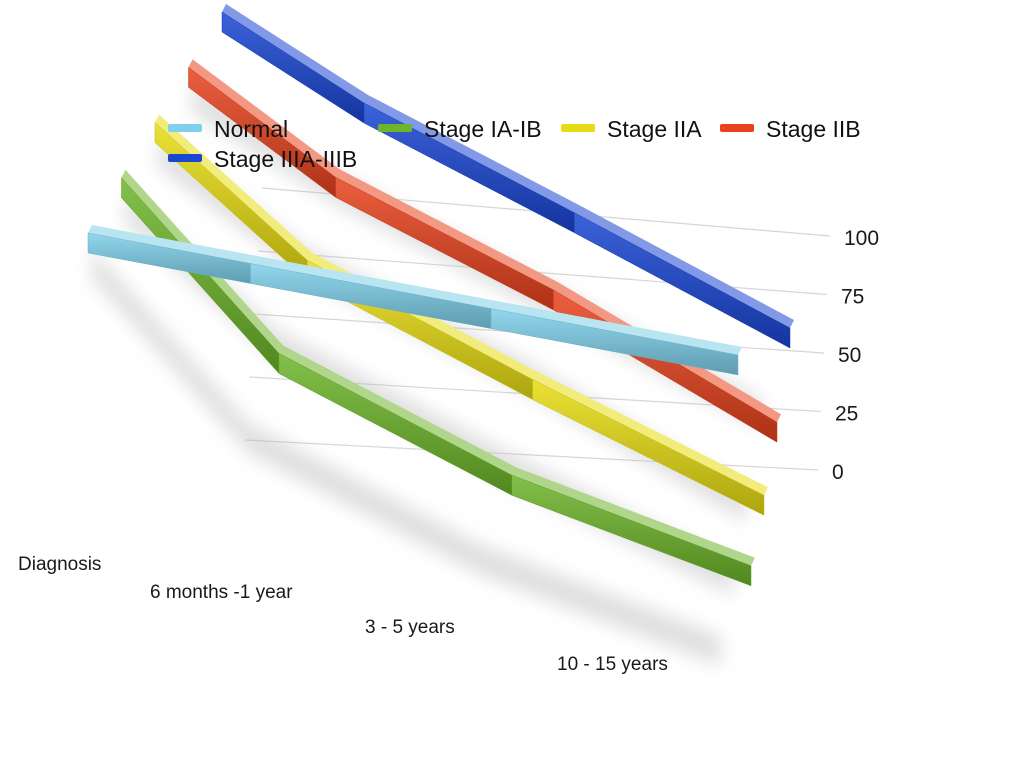  I want to click on legend-label: Stage IA-IB, so click(483, 129).